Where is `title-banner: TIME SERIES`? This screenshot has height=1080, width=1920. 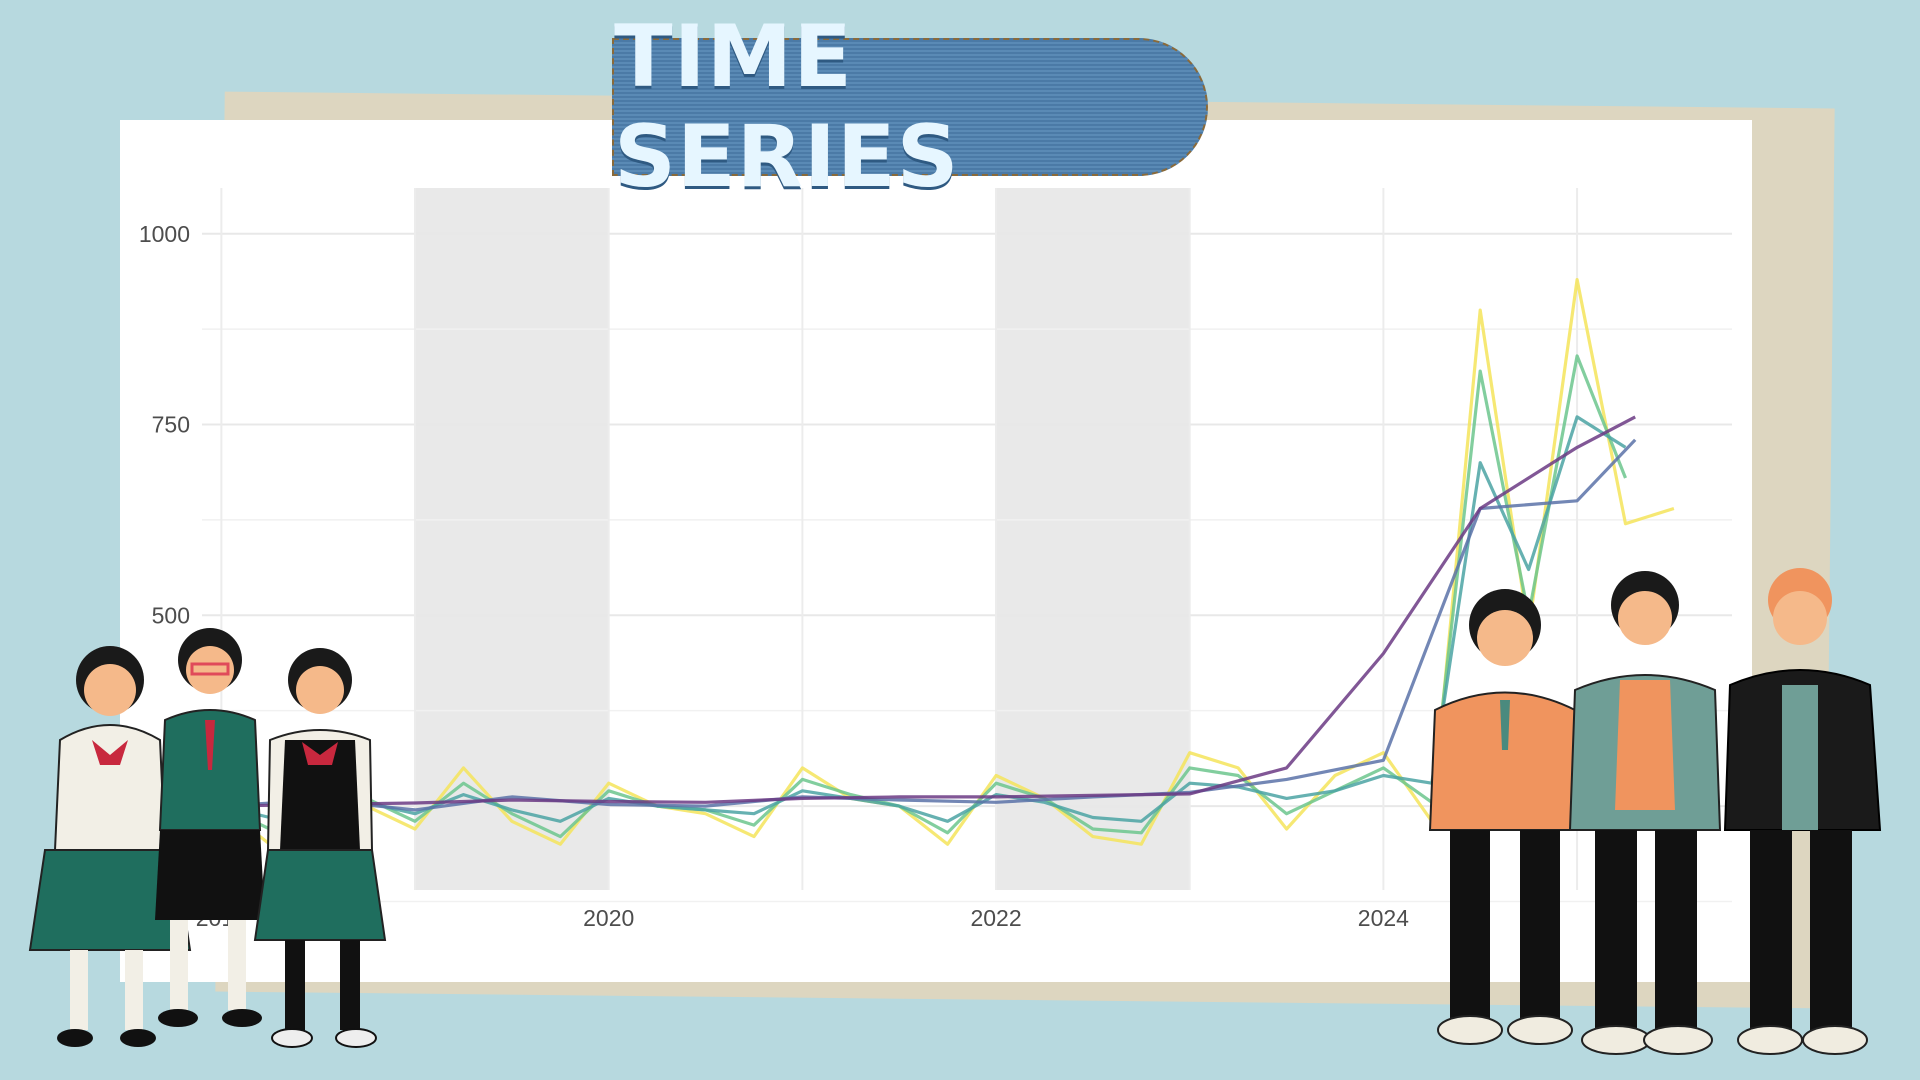
title-banner: TIME SERIES is located at coordinates (910, 107).